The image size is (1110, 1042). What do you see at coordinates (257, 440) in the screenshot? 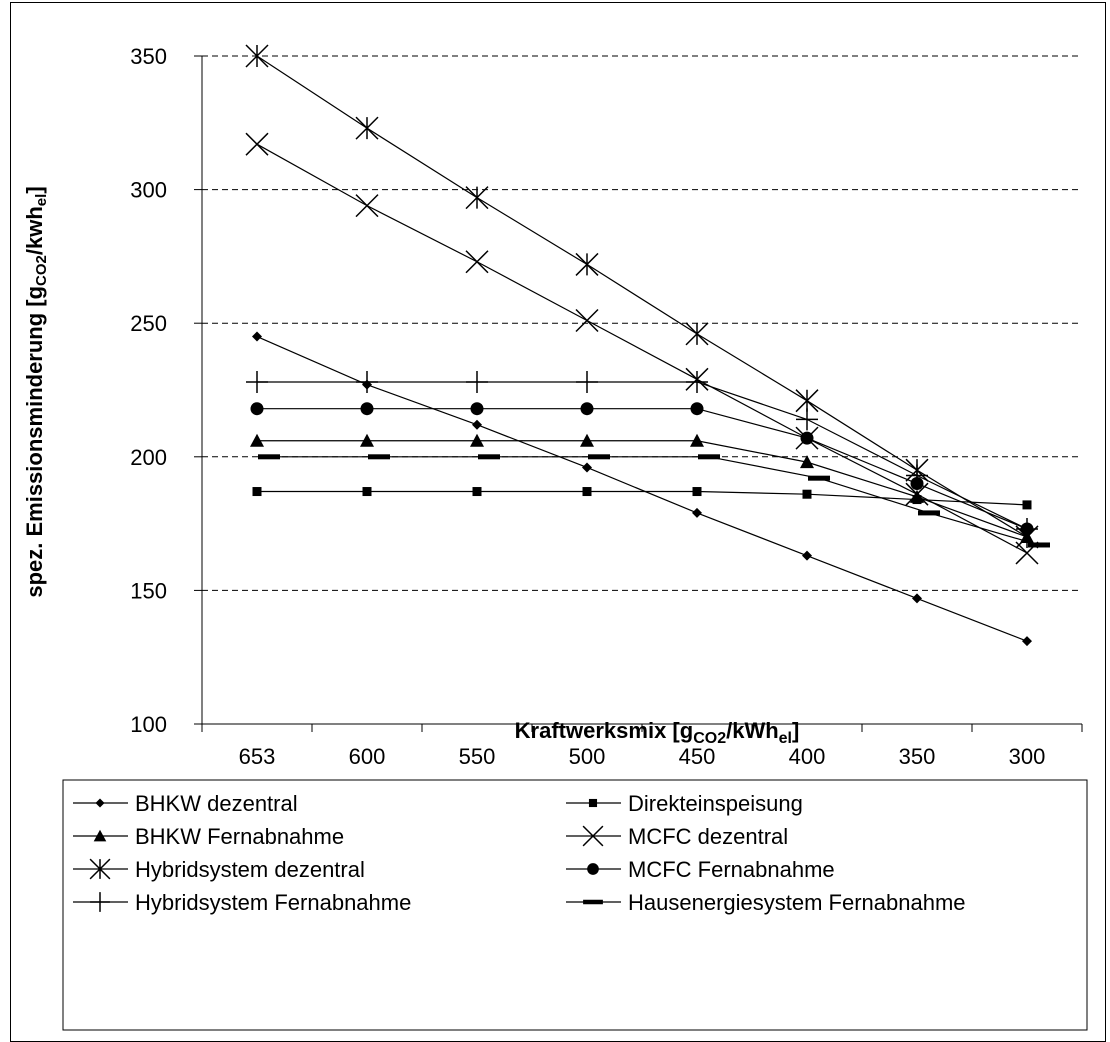
I see `series-2-point-0-shape` at bounding box center [257, 440].